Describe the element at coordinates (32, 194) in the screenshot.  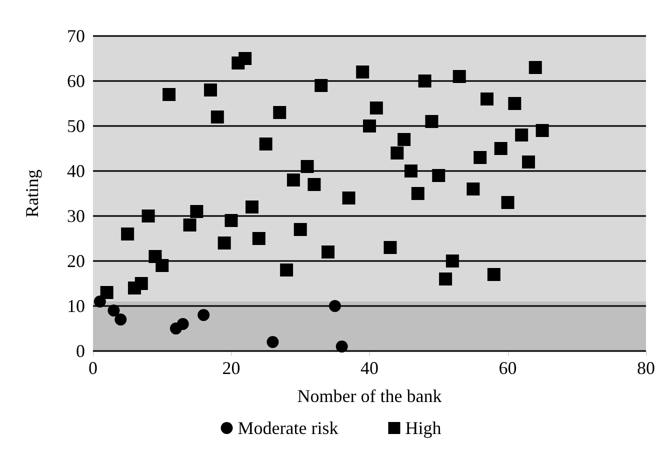
I see `y-axis-title: Rating` at that location.